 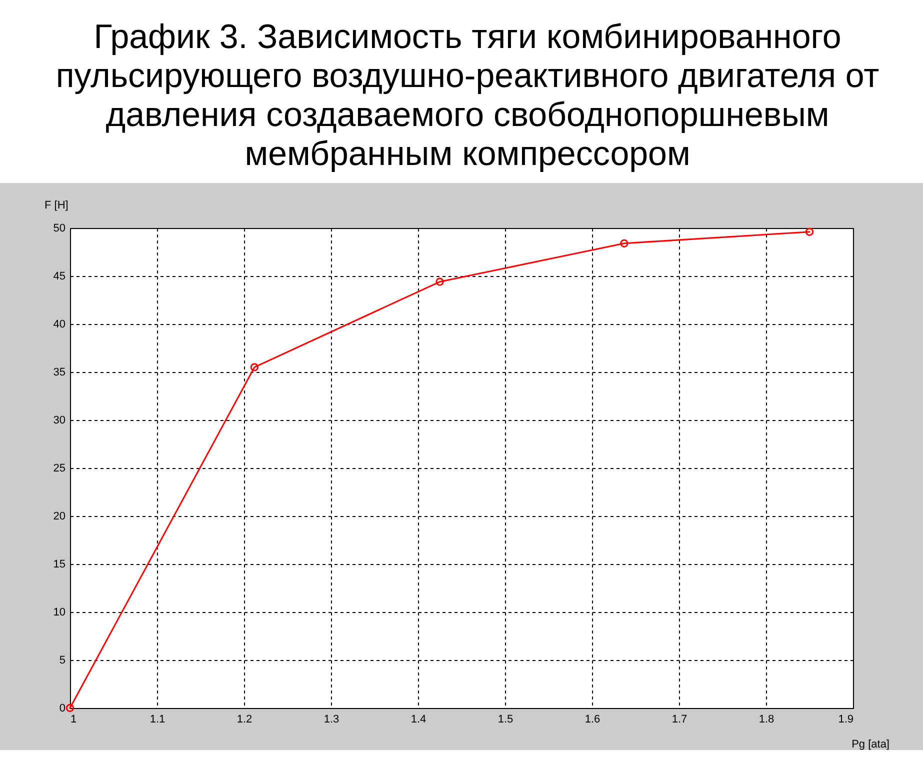 I want to click on x-tick-label: 1.4, so click(x=418, y=720).